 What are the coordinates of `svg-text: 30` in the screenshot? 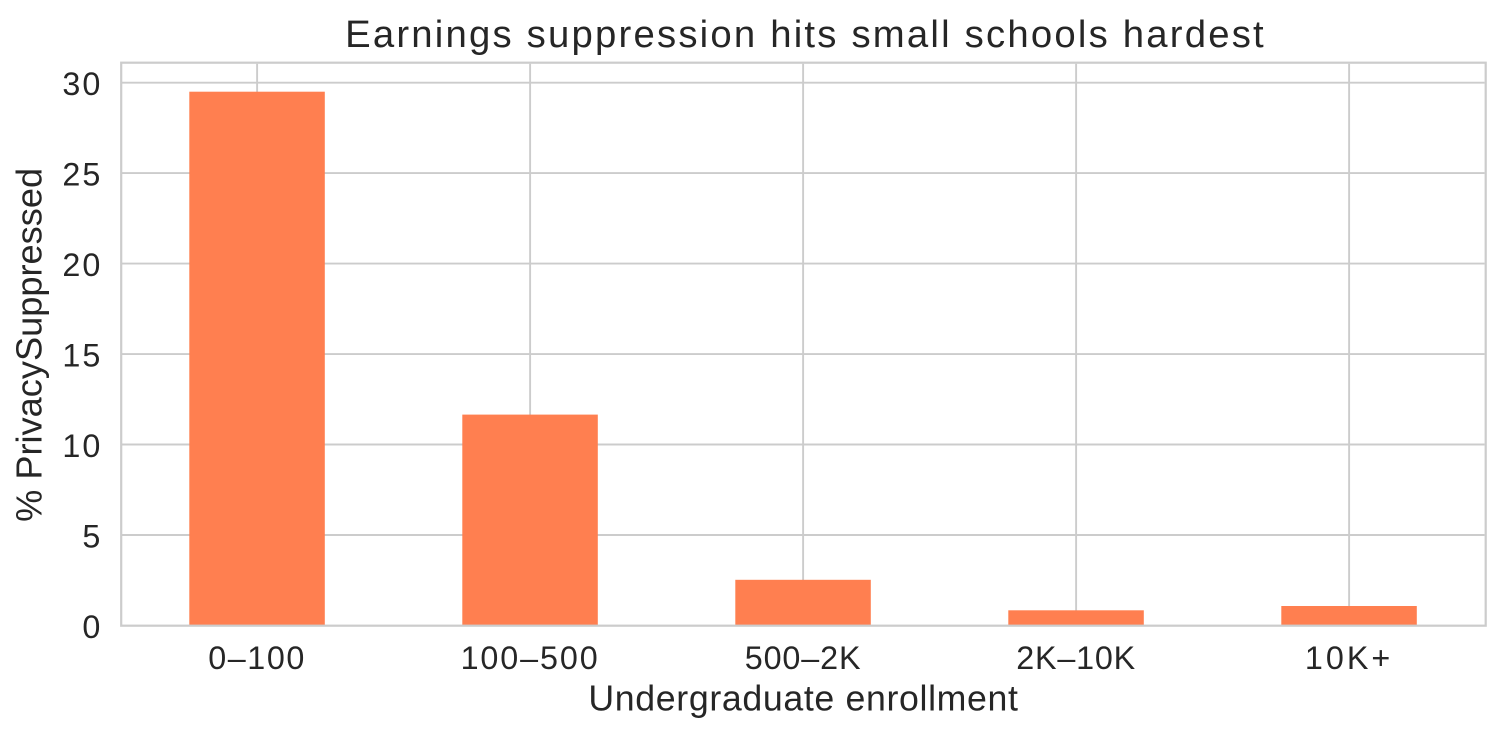 It's located at (82, 84).